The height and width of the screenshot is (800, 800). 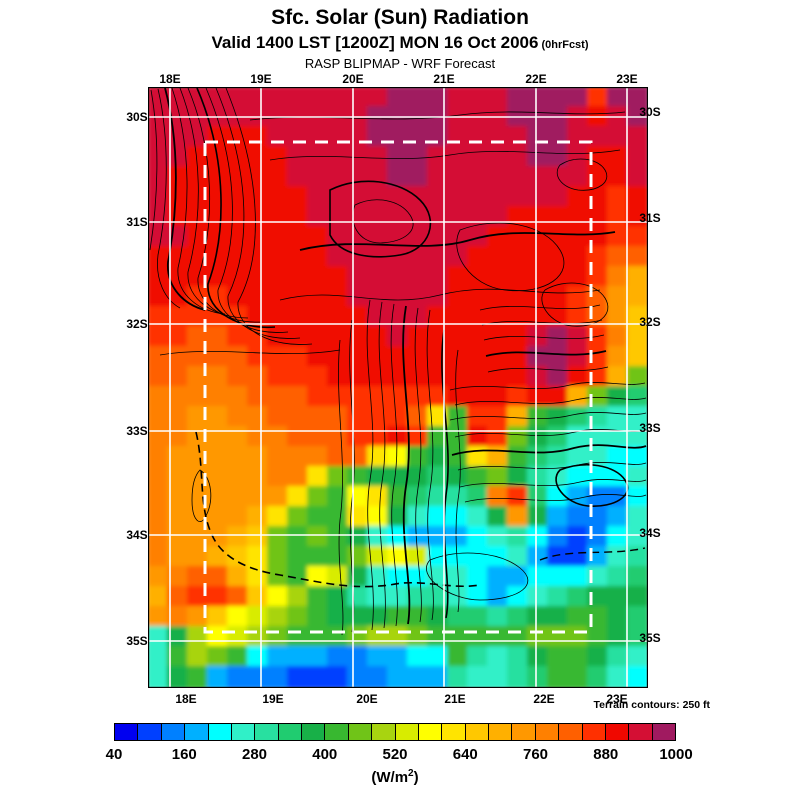 What do you see at coordinates (465, 754) in the screenshot?
I see `colorbar-tick-640: 640` at bounding box center [465, 754].